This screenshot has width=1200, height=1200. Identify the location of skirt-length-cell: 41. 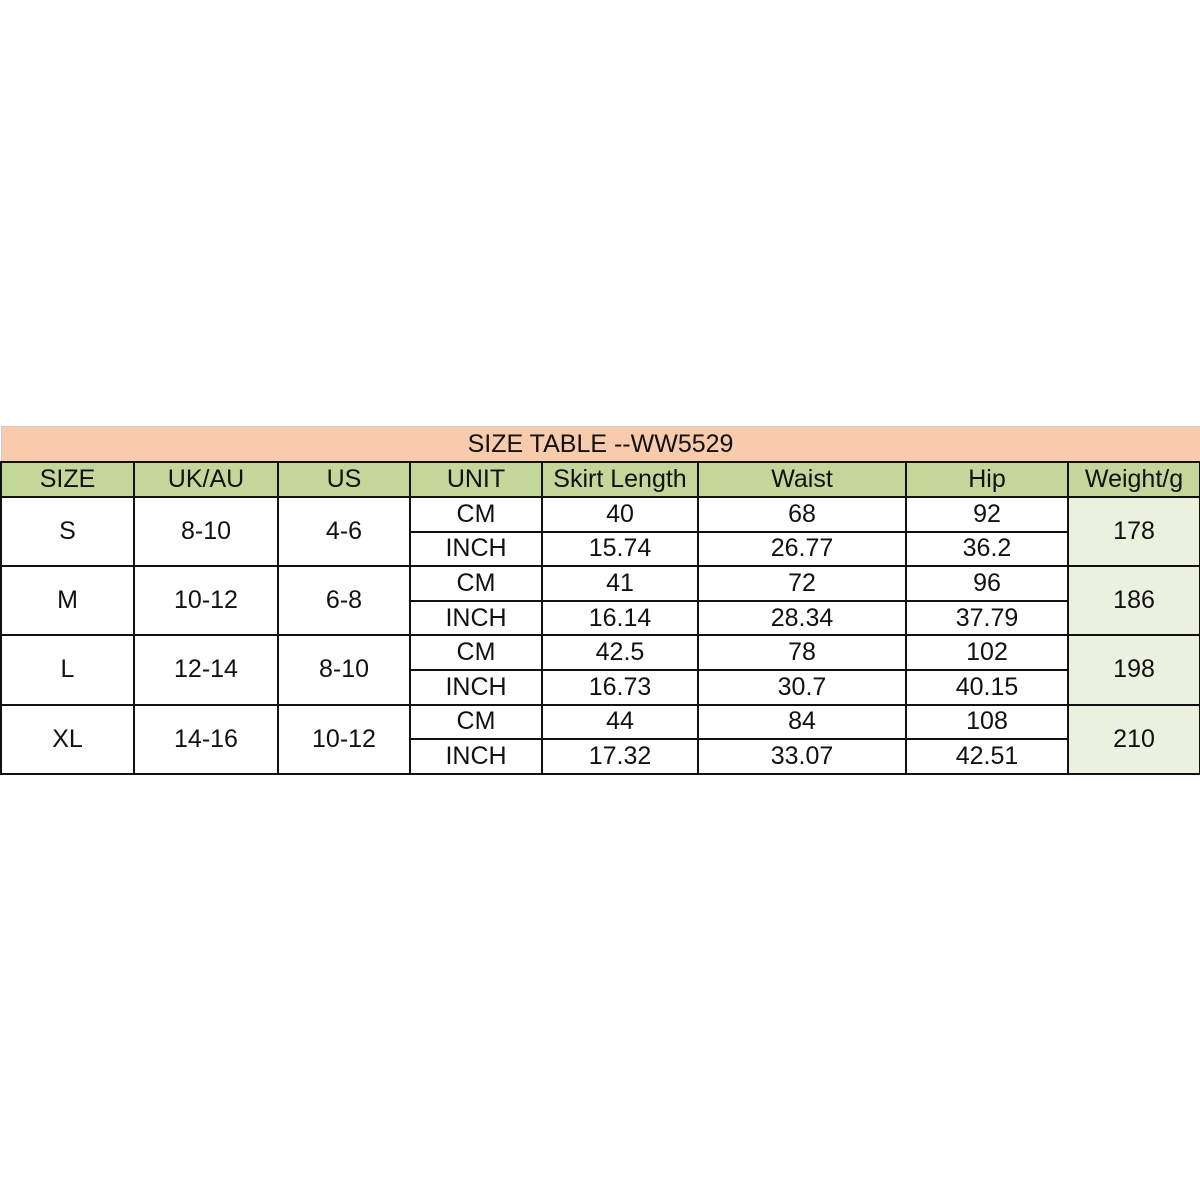
(620, 583).